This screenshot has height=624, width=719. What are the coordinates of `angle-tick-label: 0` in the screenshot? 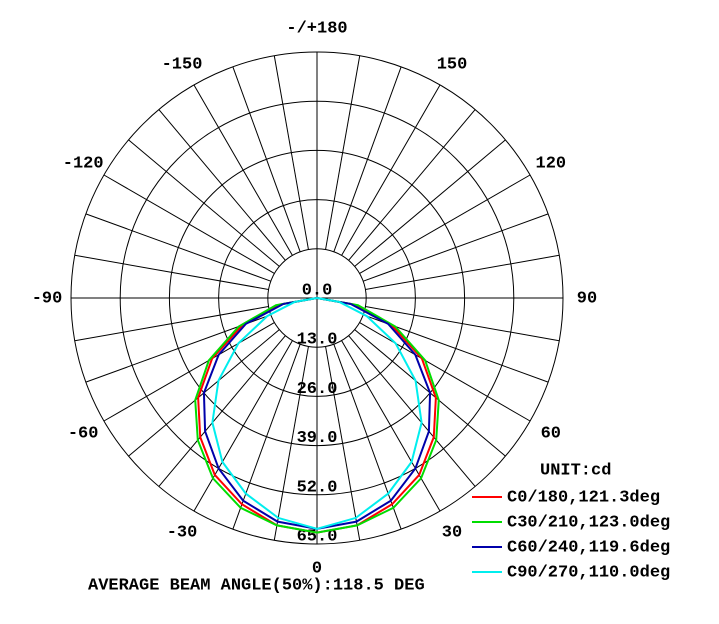 It's located at (317, 568).